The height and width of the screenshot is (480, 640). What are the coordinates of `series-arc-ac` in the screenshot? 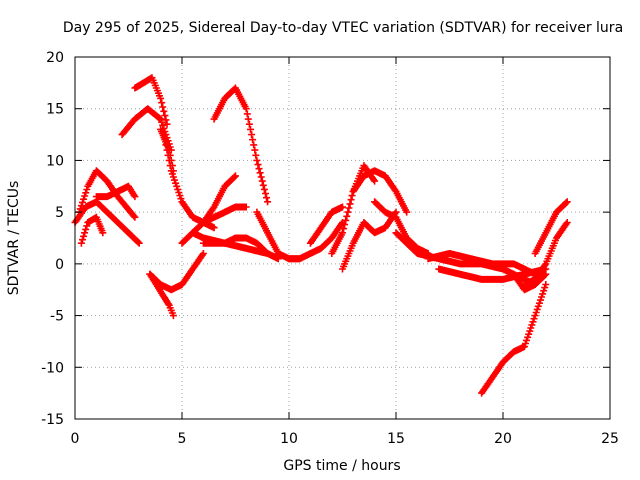 It's located at (530, 282).